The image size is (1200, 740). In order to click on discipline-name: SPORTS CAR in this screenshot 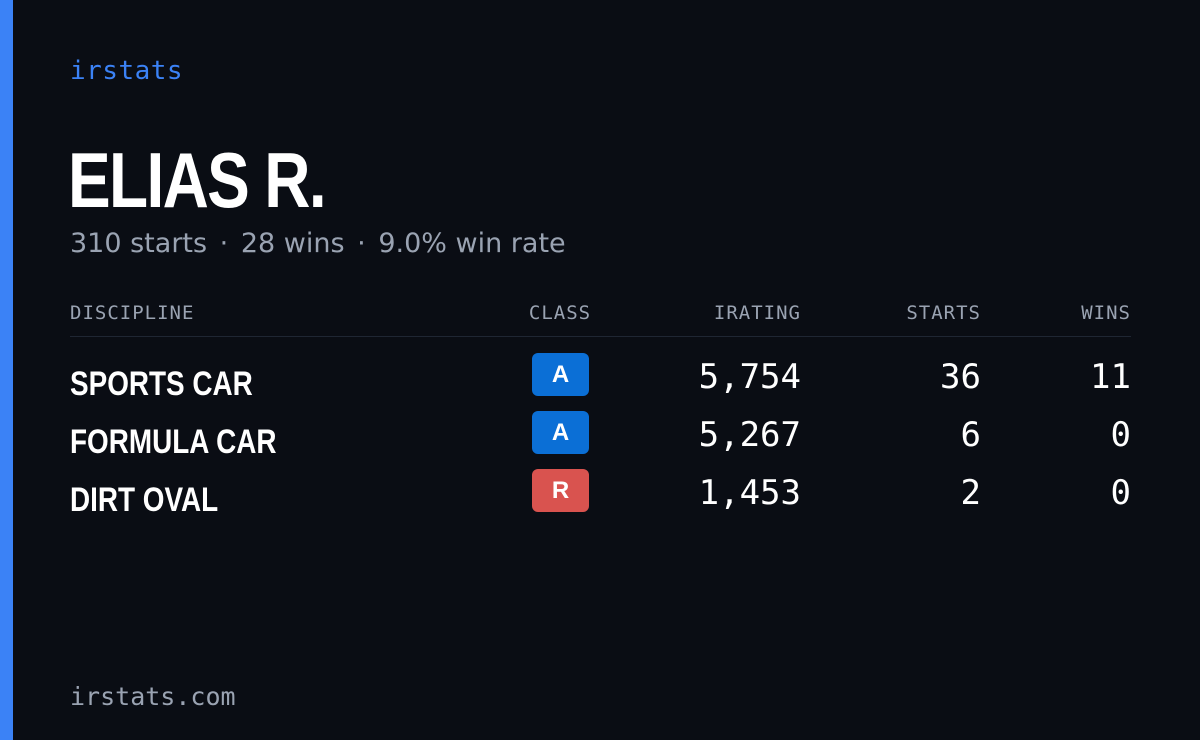, I will do `click(161, 384)`.